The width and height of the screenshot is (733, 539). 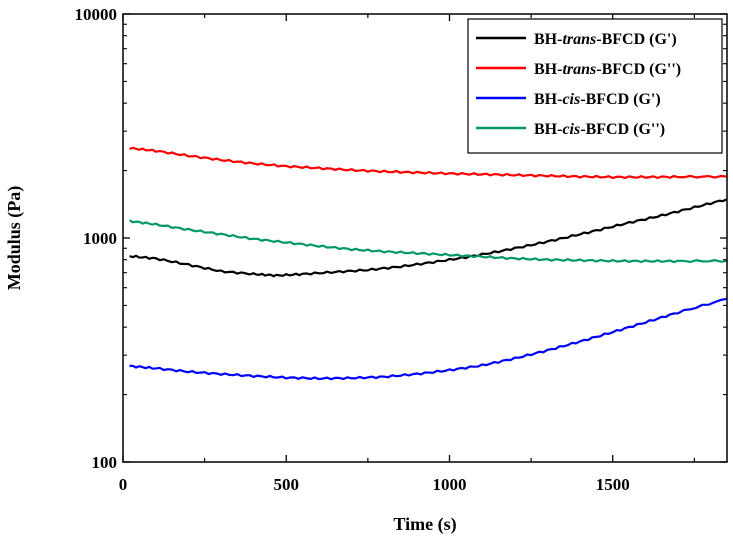 I want to click on legend-label: BH-cis-BFCD (G'), so click(x=597, y=99).